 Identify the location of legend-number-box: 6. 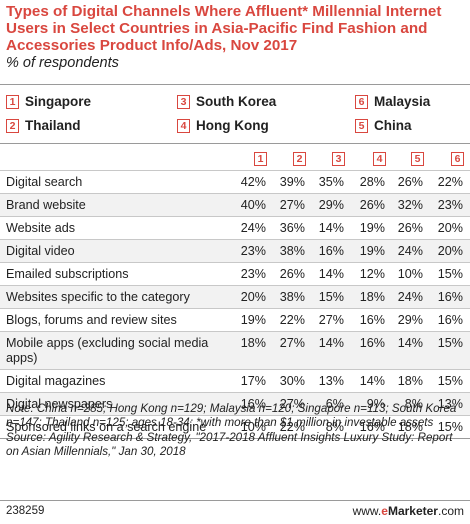
(361, 101).